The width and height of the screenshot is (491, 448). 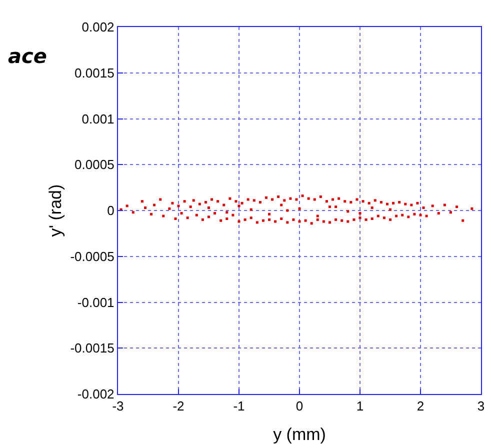 I want to click on y-tick-label: 0.002, so click(x=98, y=27).